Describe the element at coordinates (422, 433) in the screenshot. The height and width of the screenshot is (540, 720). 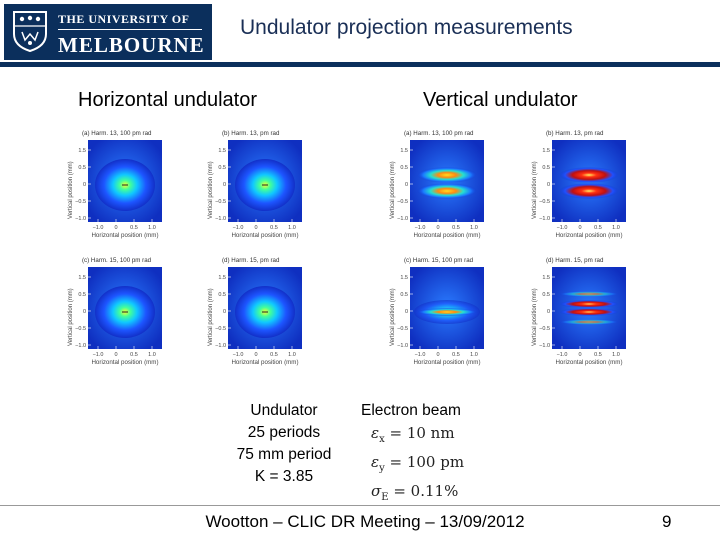
I see `epsilon-x-value: = 10 nm` at that location.